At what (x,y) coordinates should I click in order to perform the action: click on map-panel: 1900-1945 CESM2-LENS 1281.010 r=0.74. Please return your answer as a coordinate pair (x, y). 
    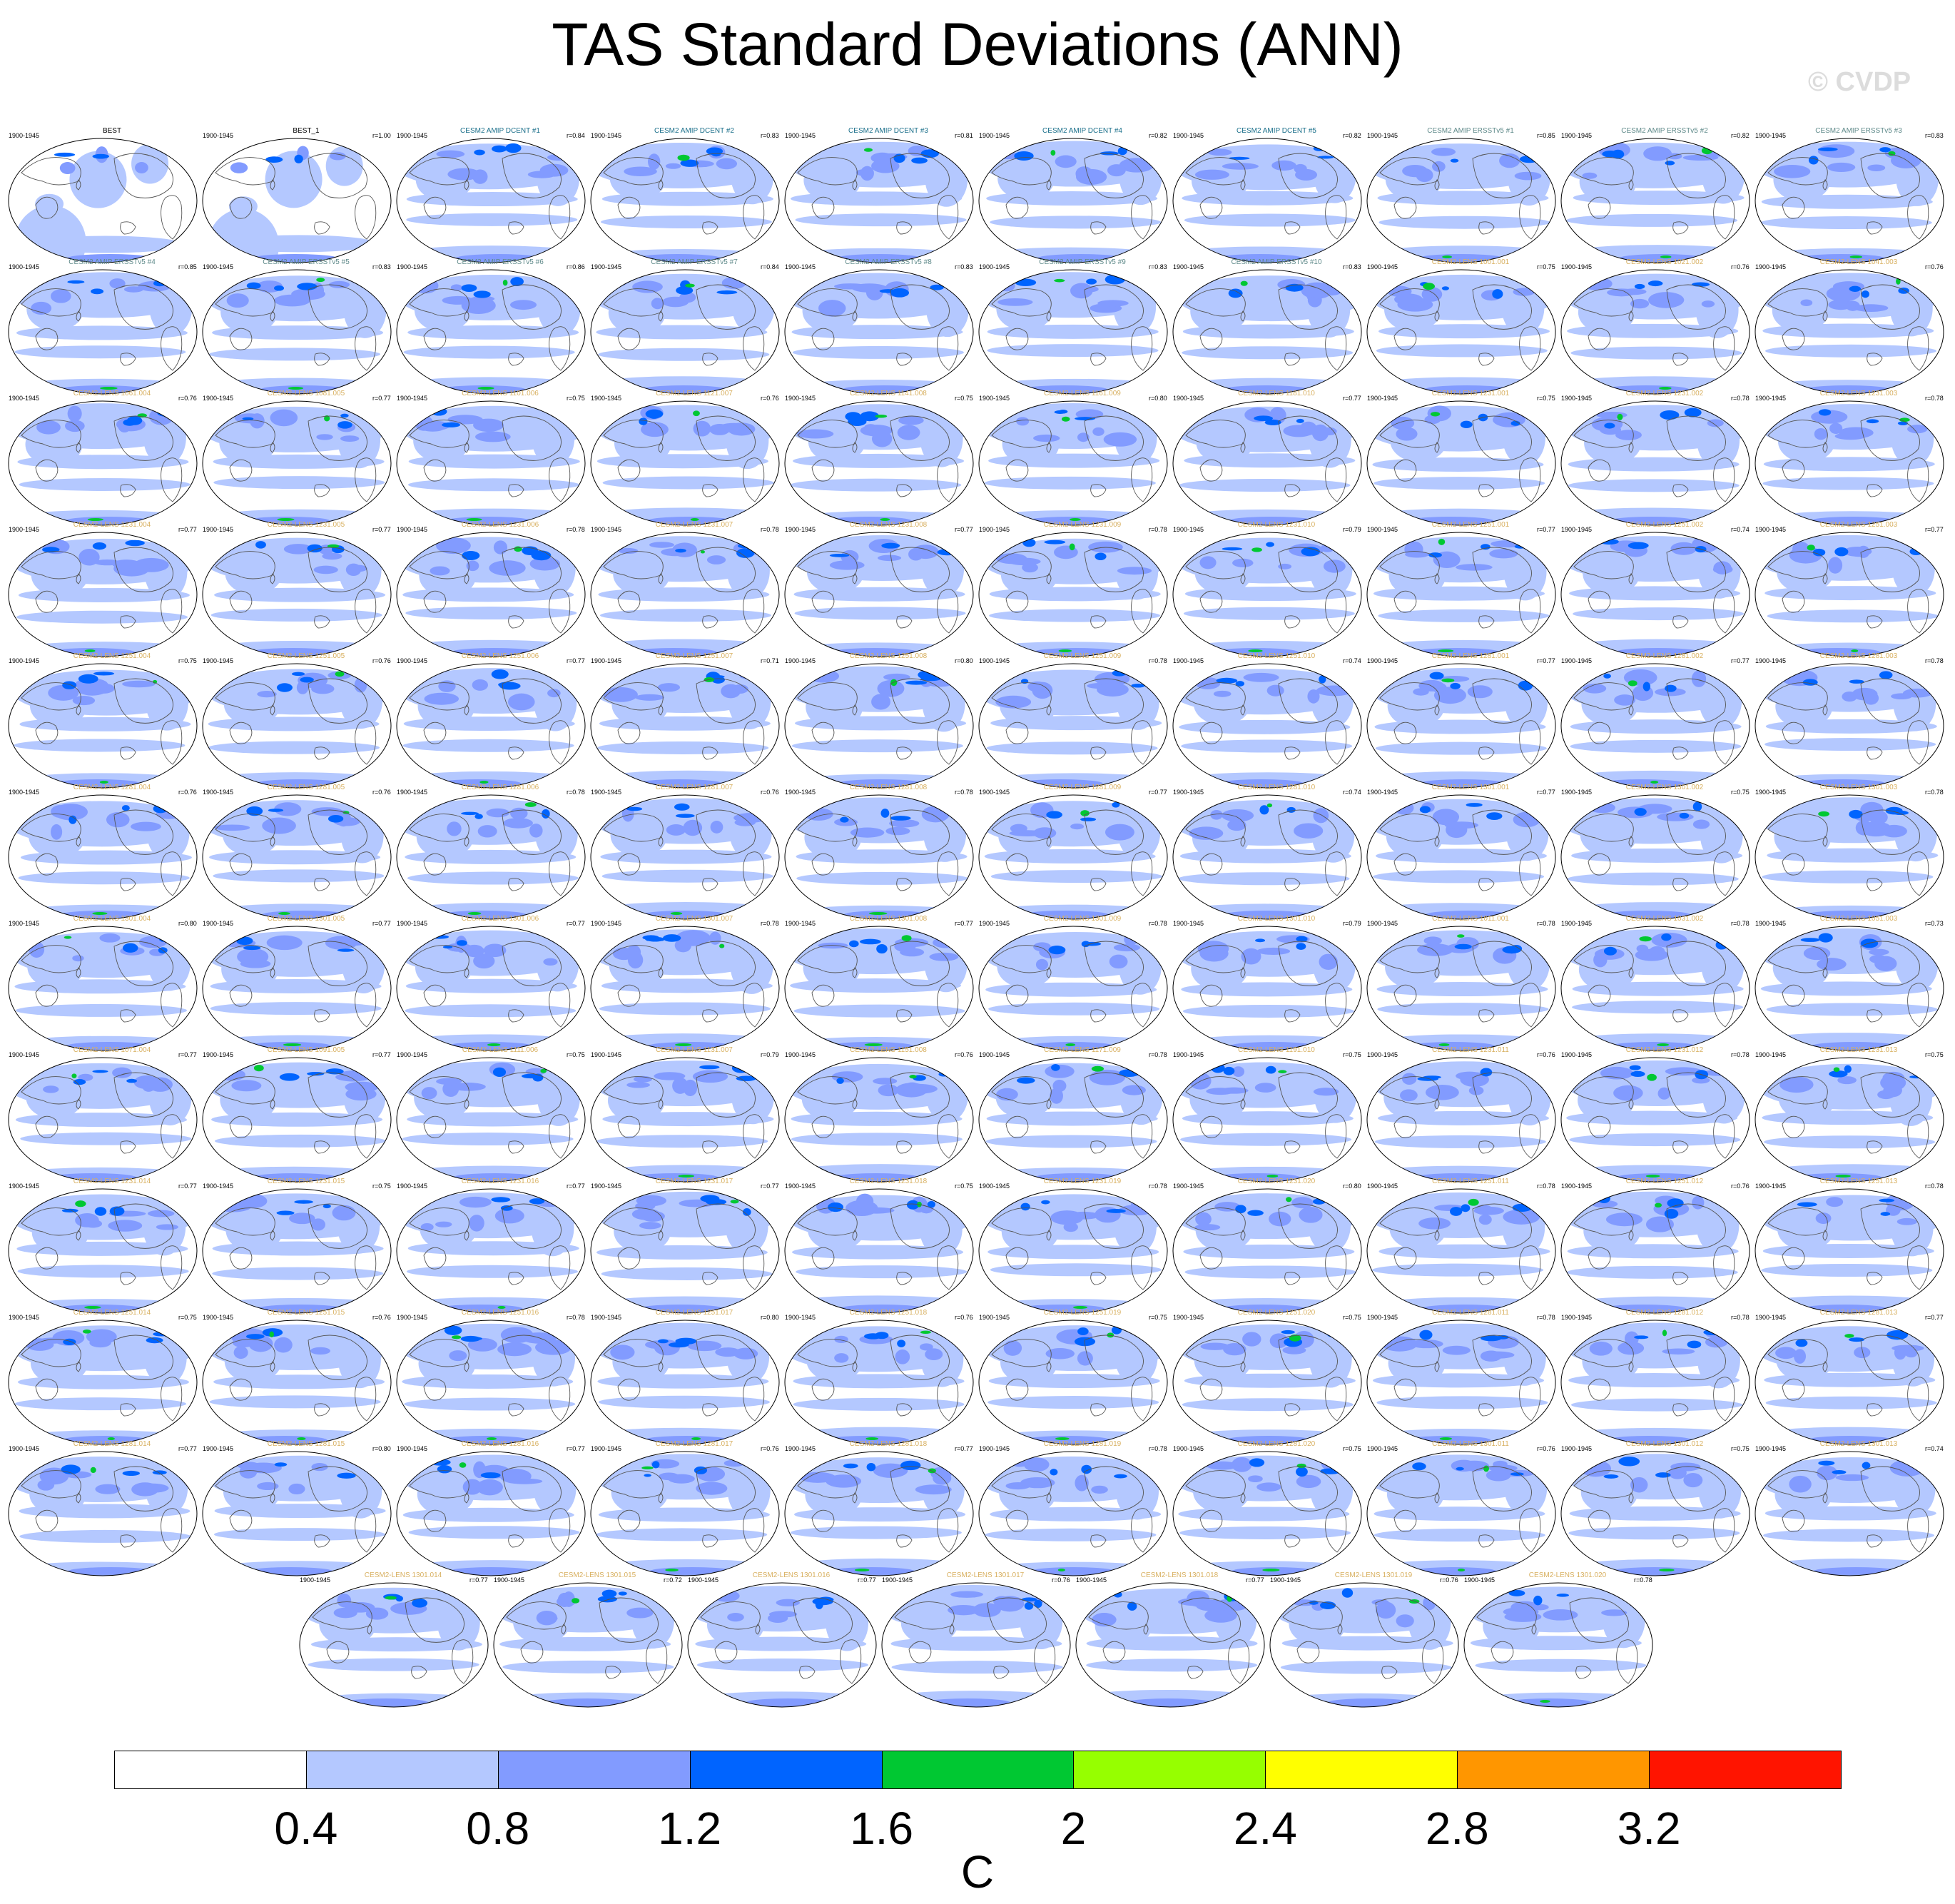
    Looking at the image, I should click on (1269, 852).